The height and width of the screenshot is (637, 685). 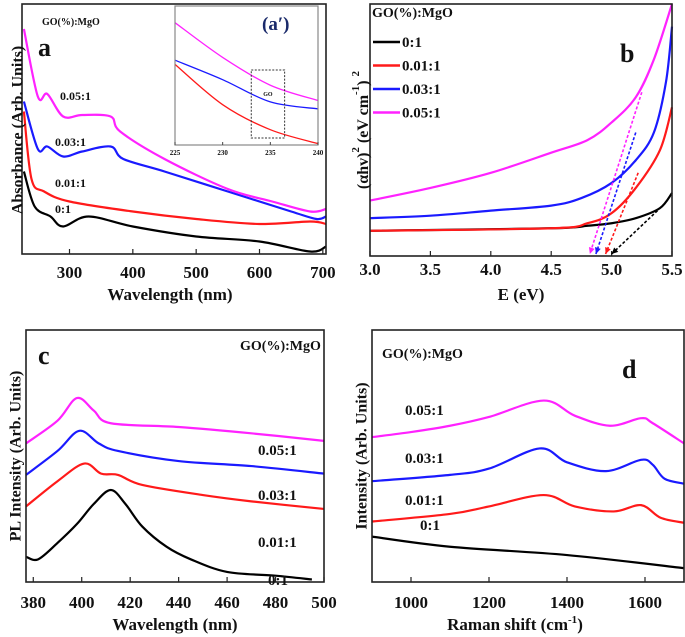 What do you see at coordinates (629, 369) in the screenshot?
I see `panel-label: d` at bounding box center [629, 369].